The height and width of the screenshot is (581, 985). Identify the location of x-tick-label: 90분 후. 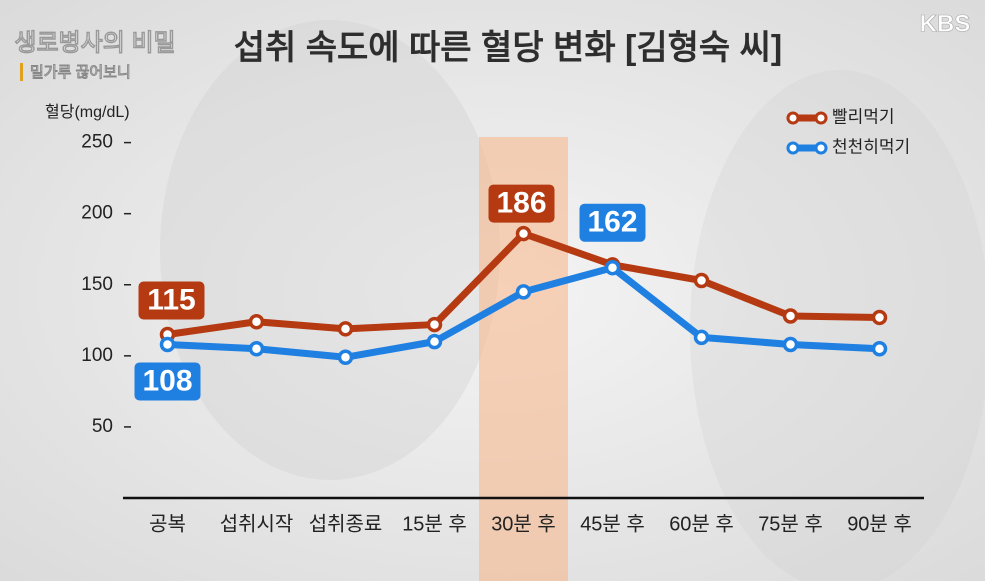
(879, 523).